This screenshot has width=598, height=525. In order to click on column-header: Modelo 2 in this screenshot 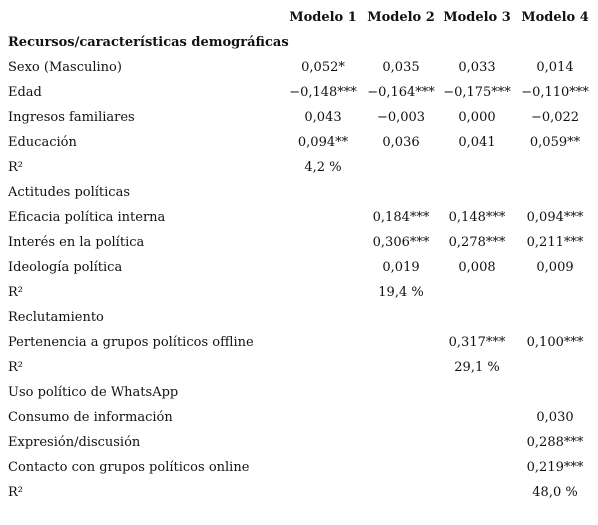, I will do `click(401, 17)`.